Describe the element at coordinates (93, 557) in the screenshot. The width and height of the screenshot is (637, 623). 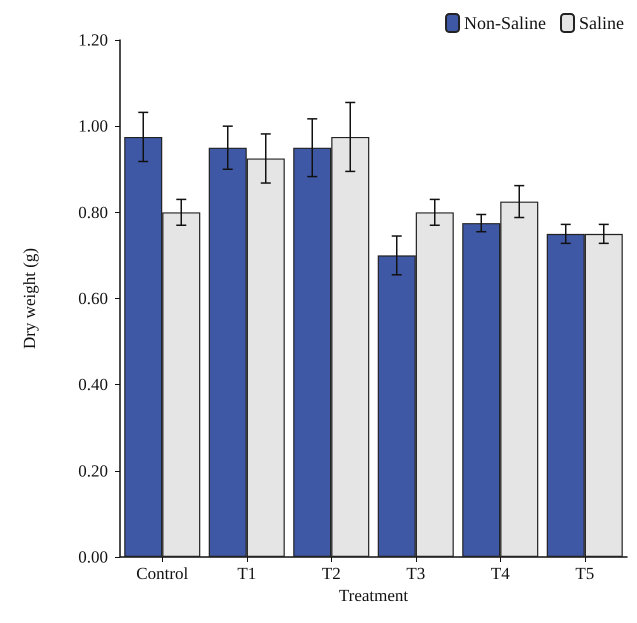
I see `y-tick-label: 0.00` at that location.